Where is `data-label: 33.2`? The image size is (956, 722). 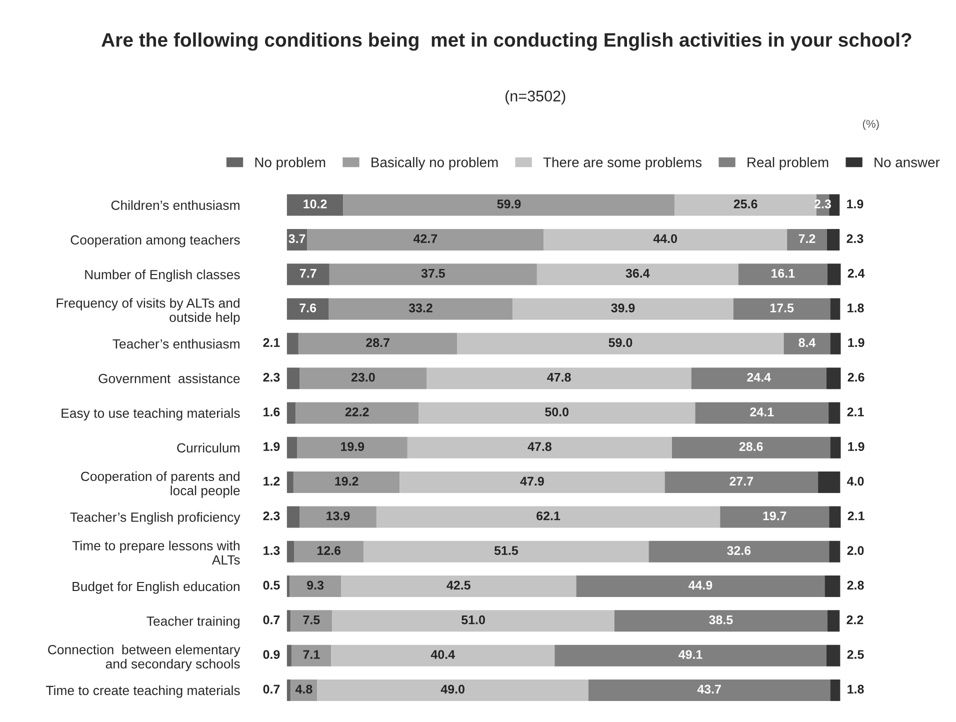
data-label: 33.2 is located at coordinates (420, 308).